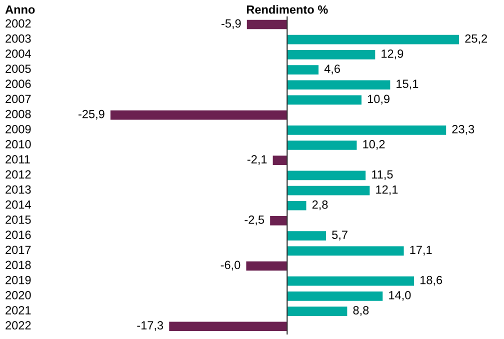 This screenshot has height=339, width=504. I want to click on y-tick-label: 2008, so click(18, 114).